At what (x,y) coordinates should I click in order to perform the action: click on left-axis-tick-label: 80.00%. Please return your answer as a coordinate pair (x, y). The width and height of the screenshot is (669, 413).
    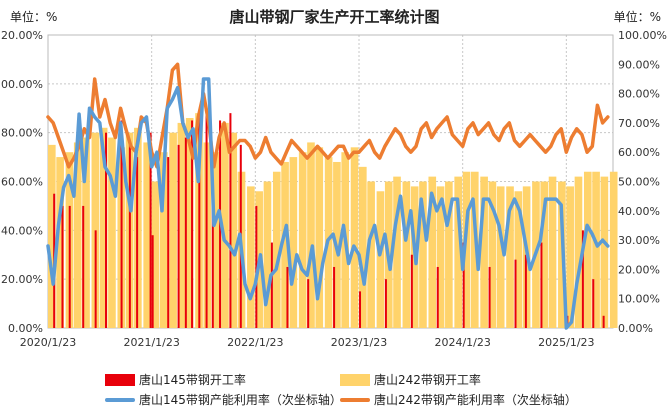
    Looking at the image, I should click on (22, 133).